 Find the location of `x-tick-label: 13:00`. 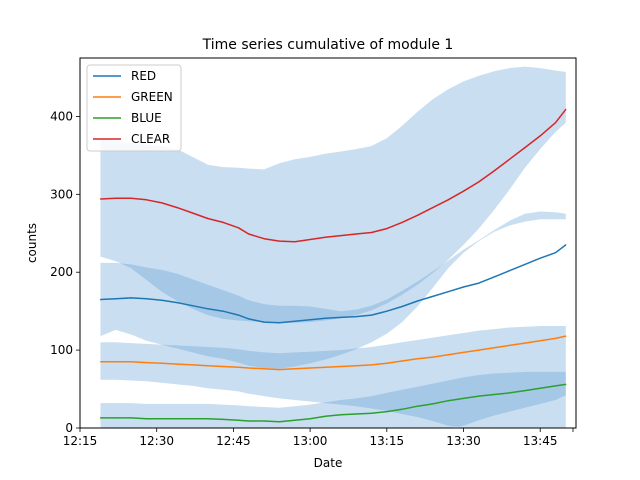

x-tick-label: 13:00 is located at coordinates (310, 441).